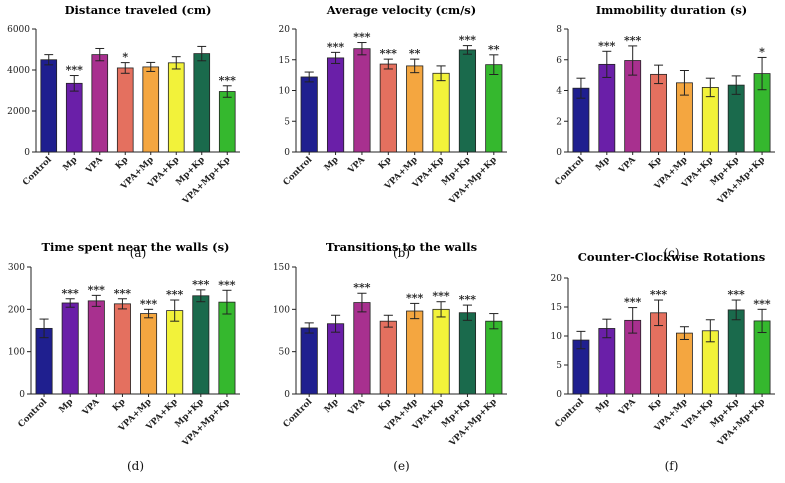 This screenshot has height=483, width=785. I want to click on chart-title: Average velocity (cm/s), so click(401, 10).